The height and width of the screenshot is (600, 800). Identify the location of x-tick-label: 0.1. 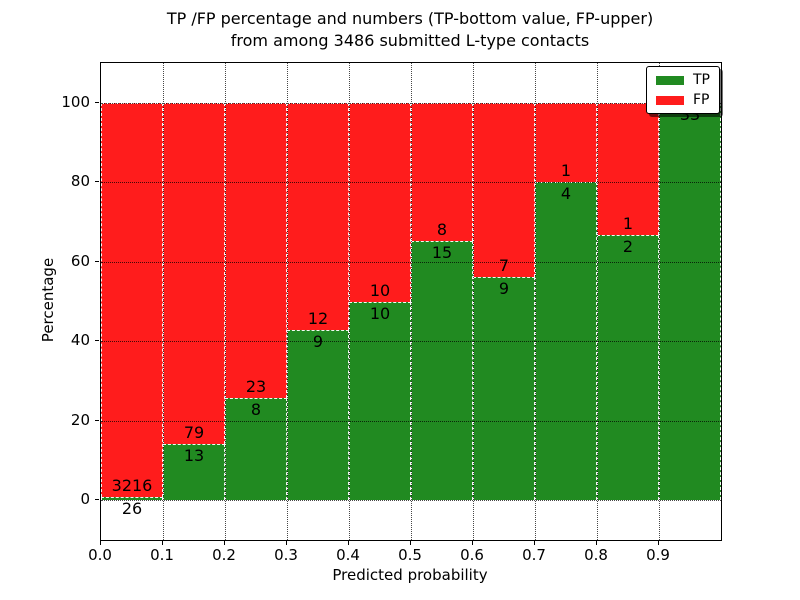
(162, 555).